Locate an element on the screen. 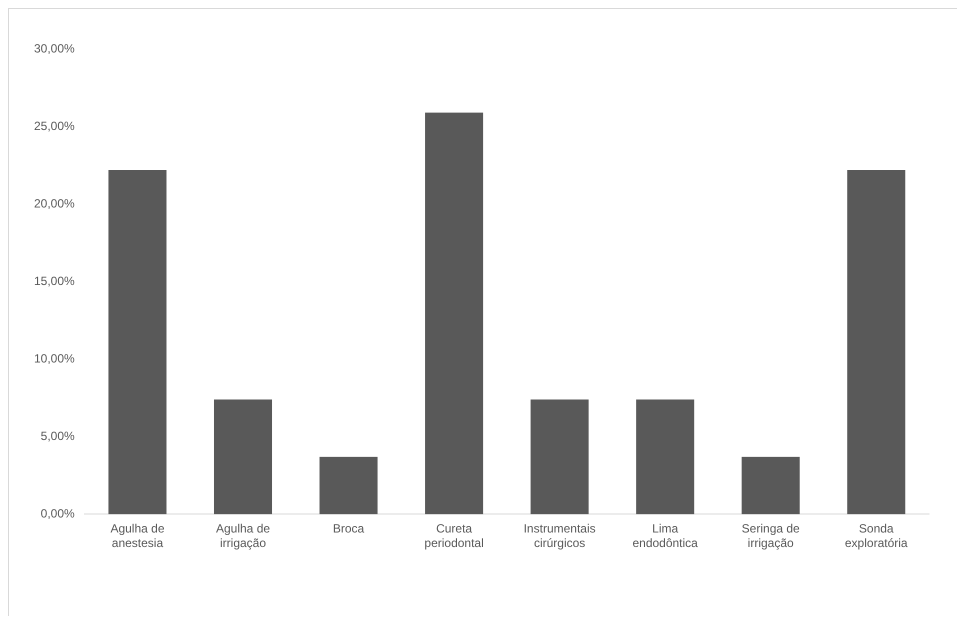  x-tick-label: Instrumentais cirúrgicos is located at coordinates (560, 536).